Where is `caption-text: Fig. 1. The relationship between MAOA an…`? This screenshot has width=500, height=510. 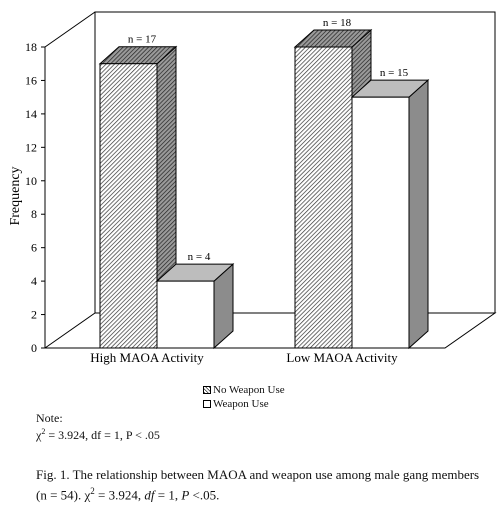 caption-text: Fig. 1. The relationship between MAOA an… is located at coordinates (258, 485).